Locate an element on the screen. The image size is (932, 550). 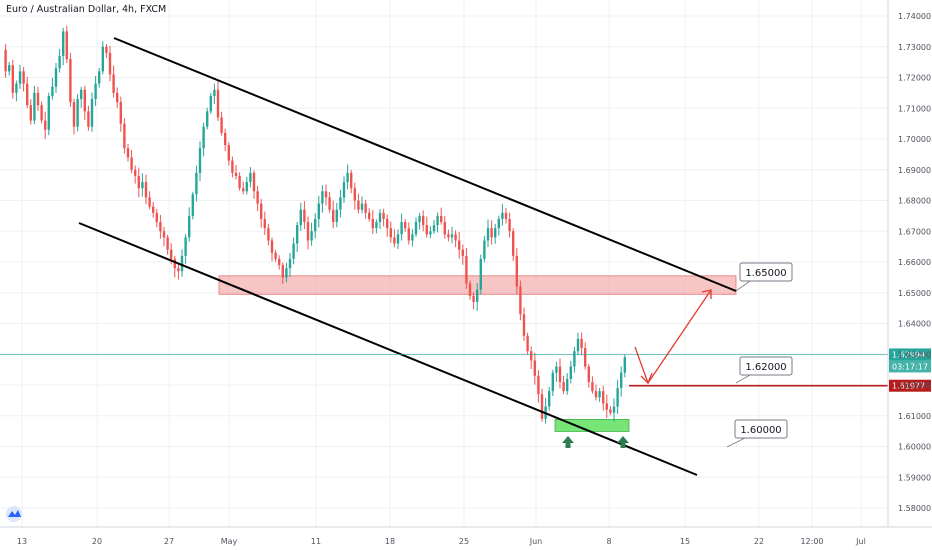
y-tick-label: 1.71000 is located at coordinates (914, 108).